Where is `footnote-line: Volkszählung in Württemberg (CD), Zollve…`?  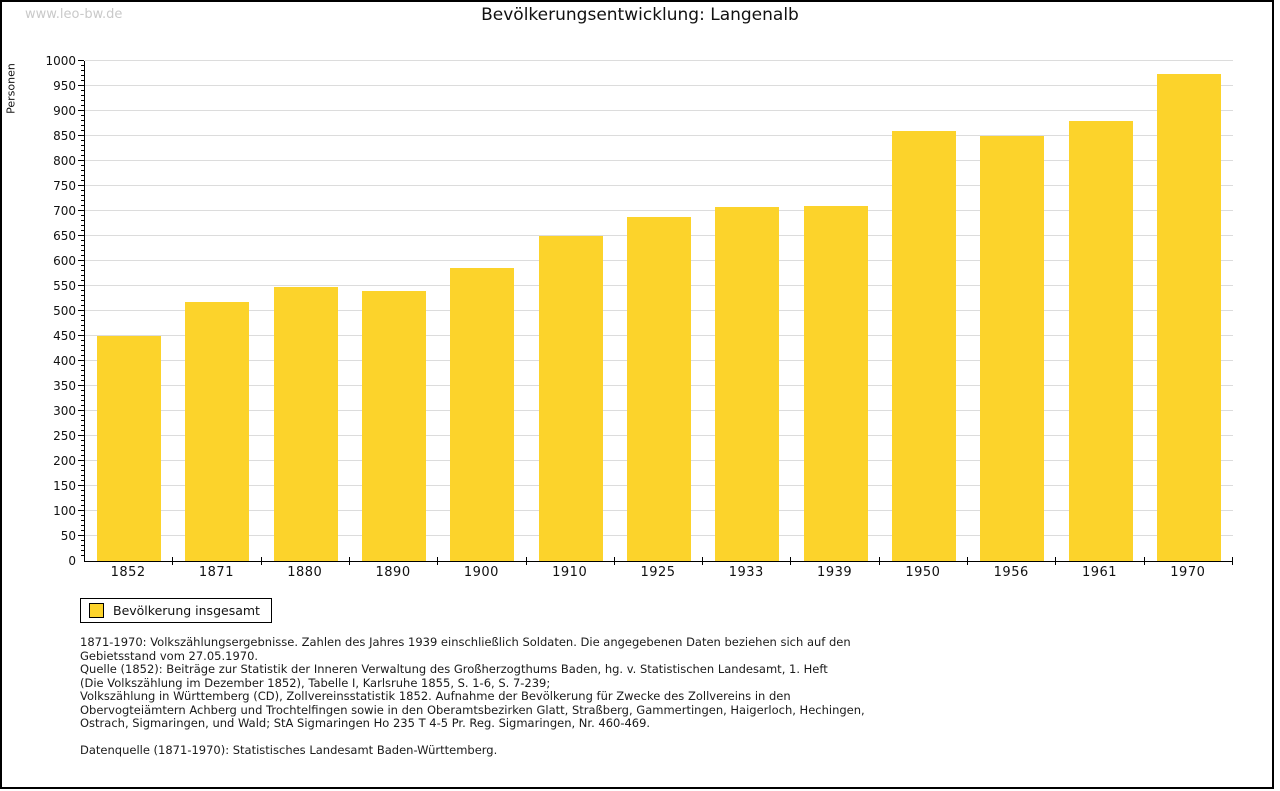
footnote-line: Volkszählung in Württemberg (CD), Zollve… is located at coordinates (435, 696).